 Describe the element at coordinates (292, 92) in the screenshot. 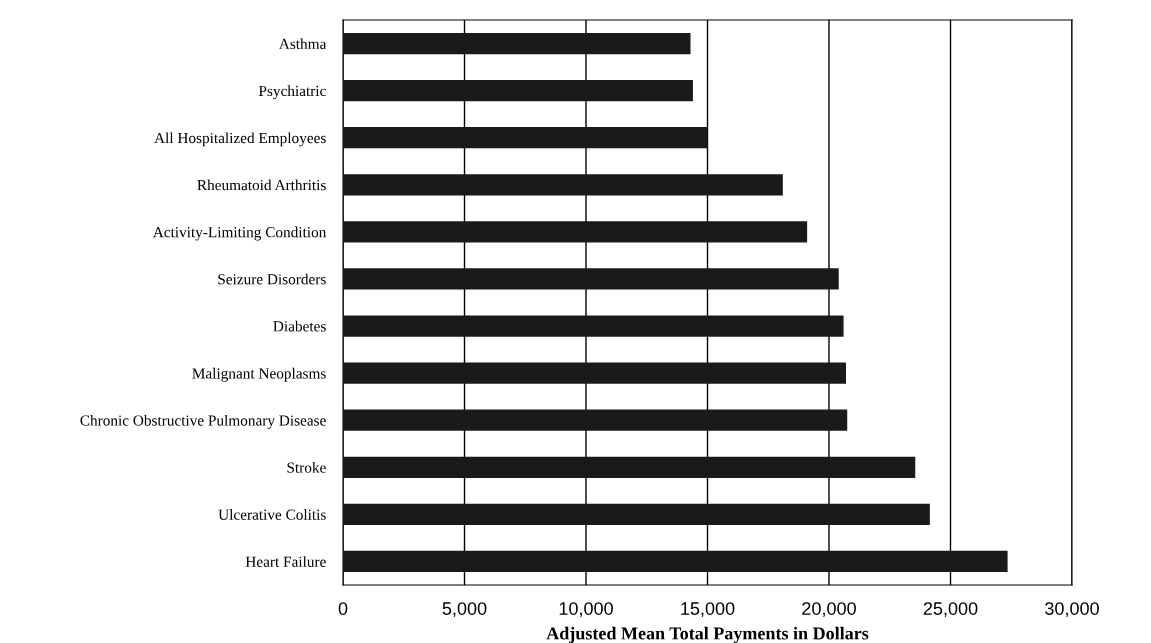

I see `y-tick-label: Psychiatric` at that location.